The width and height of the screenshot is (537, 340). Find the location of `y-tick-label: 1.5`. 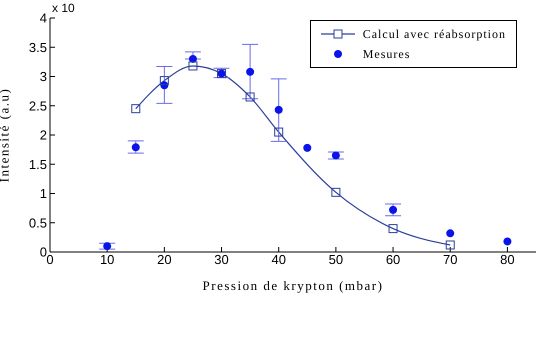

y-tick-label: 1.5 is located at coordinates (37, 164).